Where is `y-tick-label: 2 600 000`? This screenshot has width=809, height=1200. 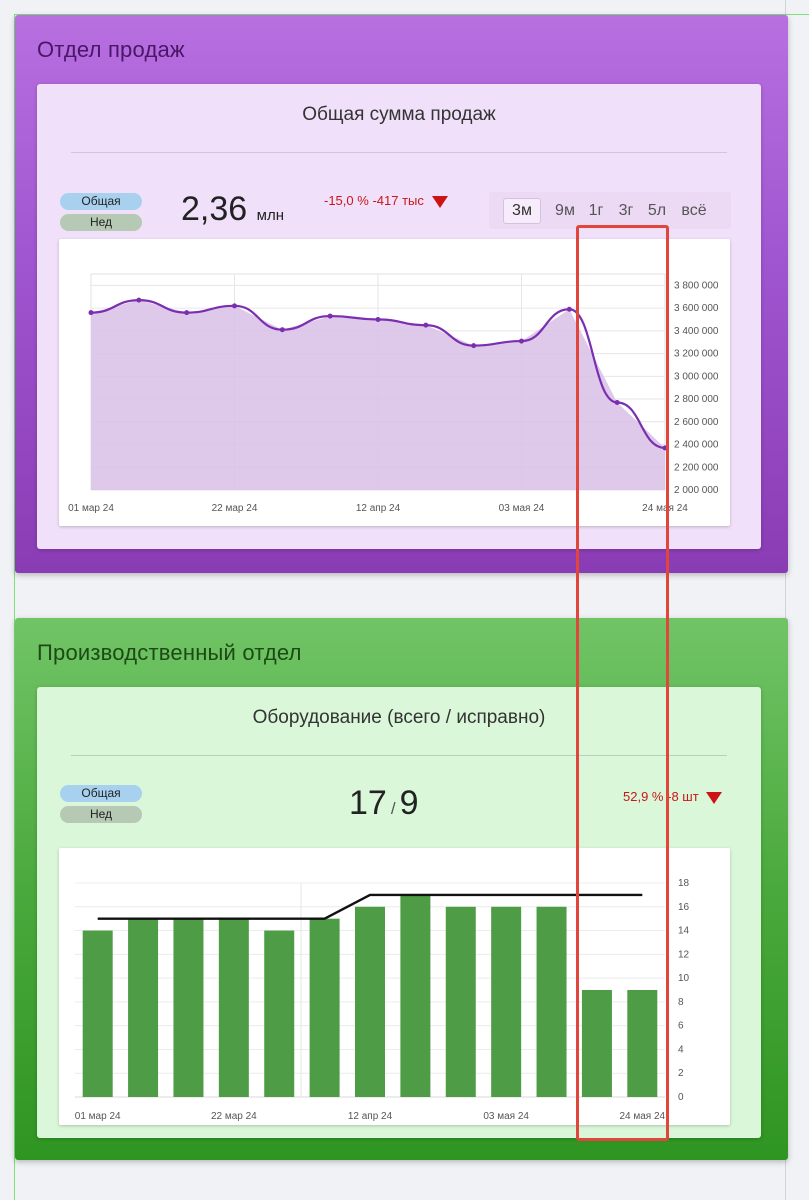
y-tick-label: 2 600 000 is located at coordinates (696, 422).